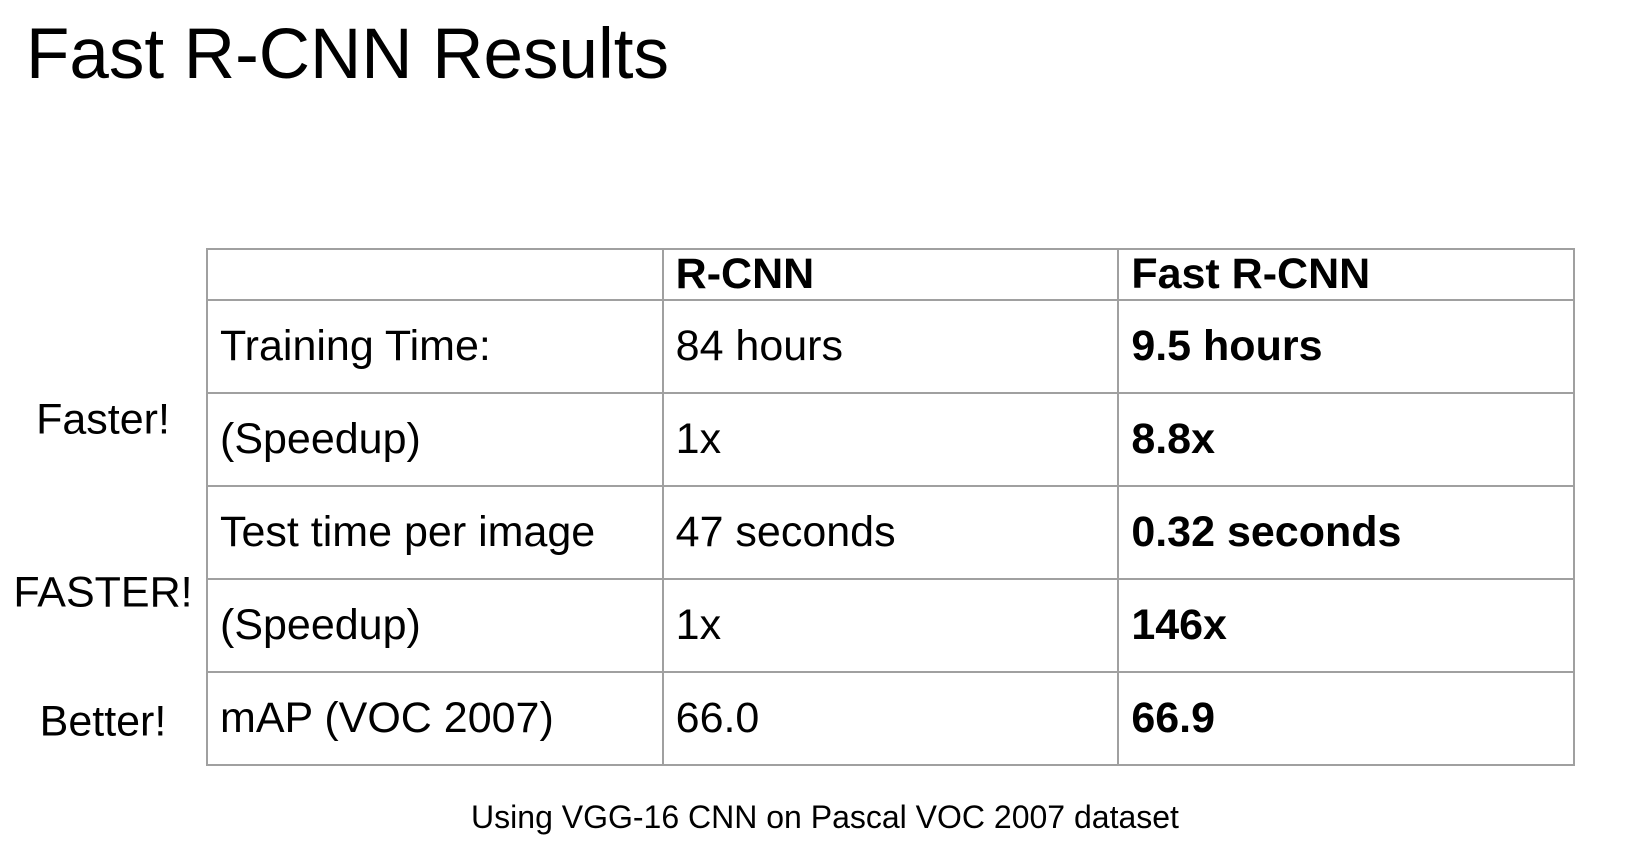 Image resolution: width=1650 pixels, height=841 pixels. I want to click on metric-label: Training Time:, so click(435, 347).